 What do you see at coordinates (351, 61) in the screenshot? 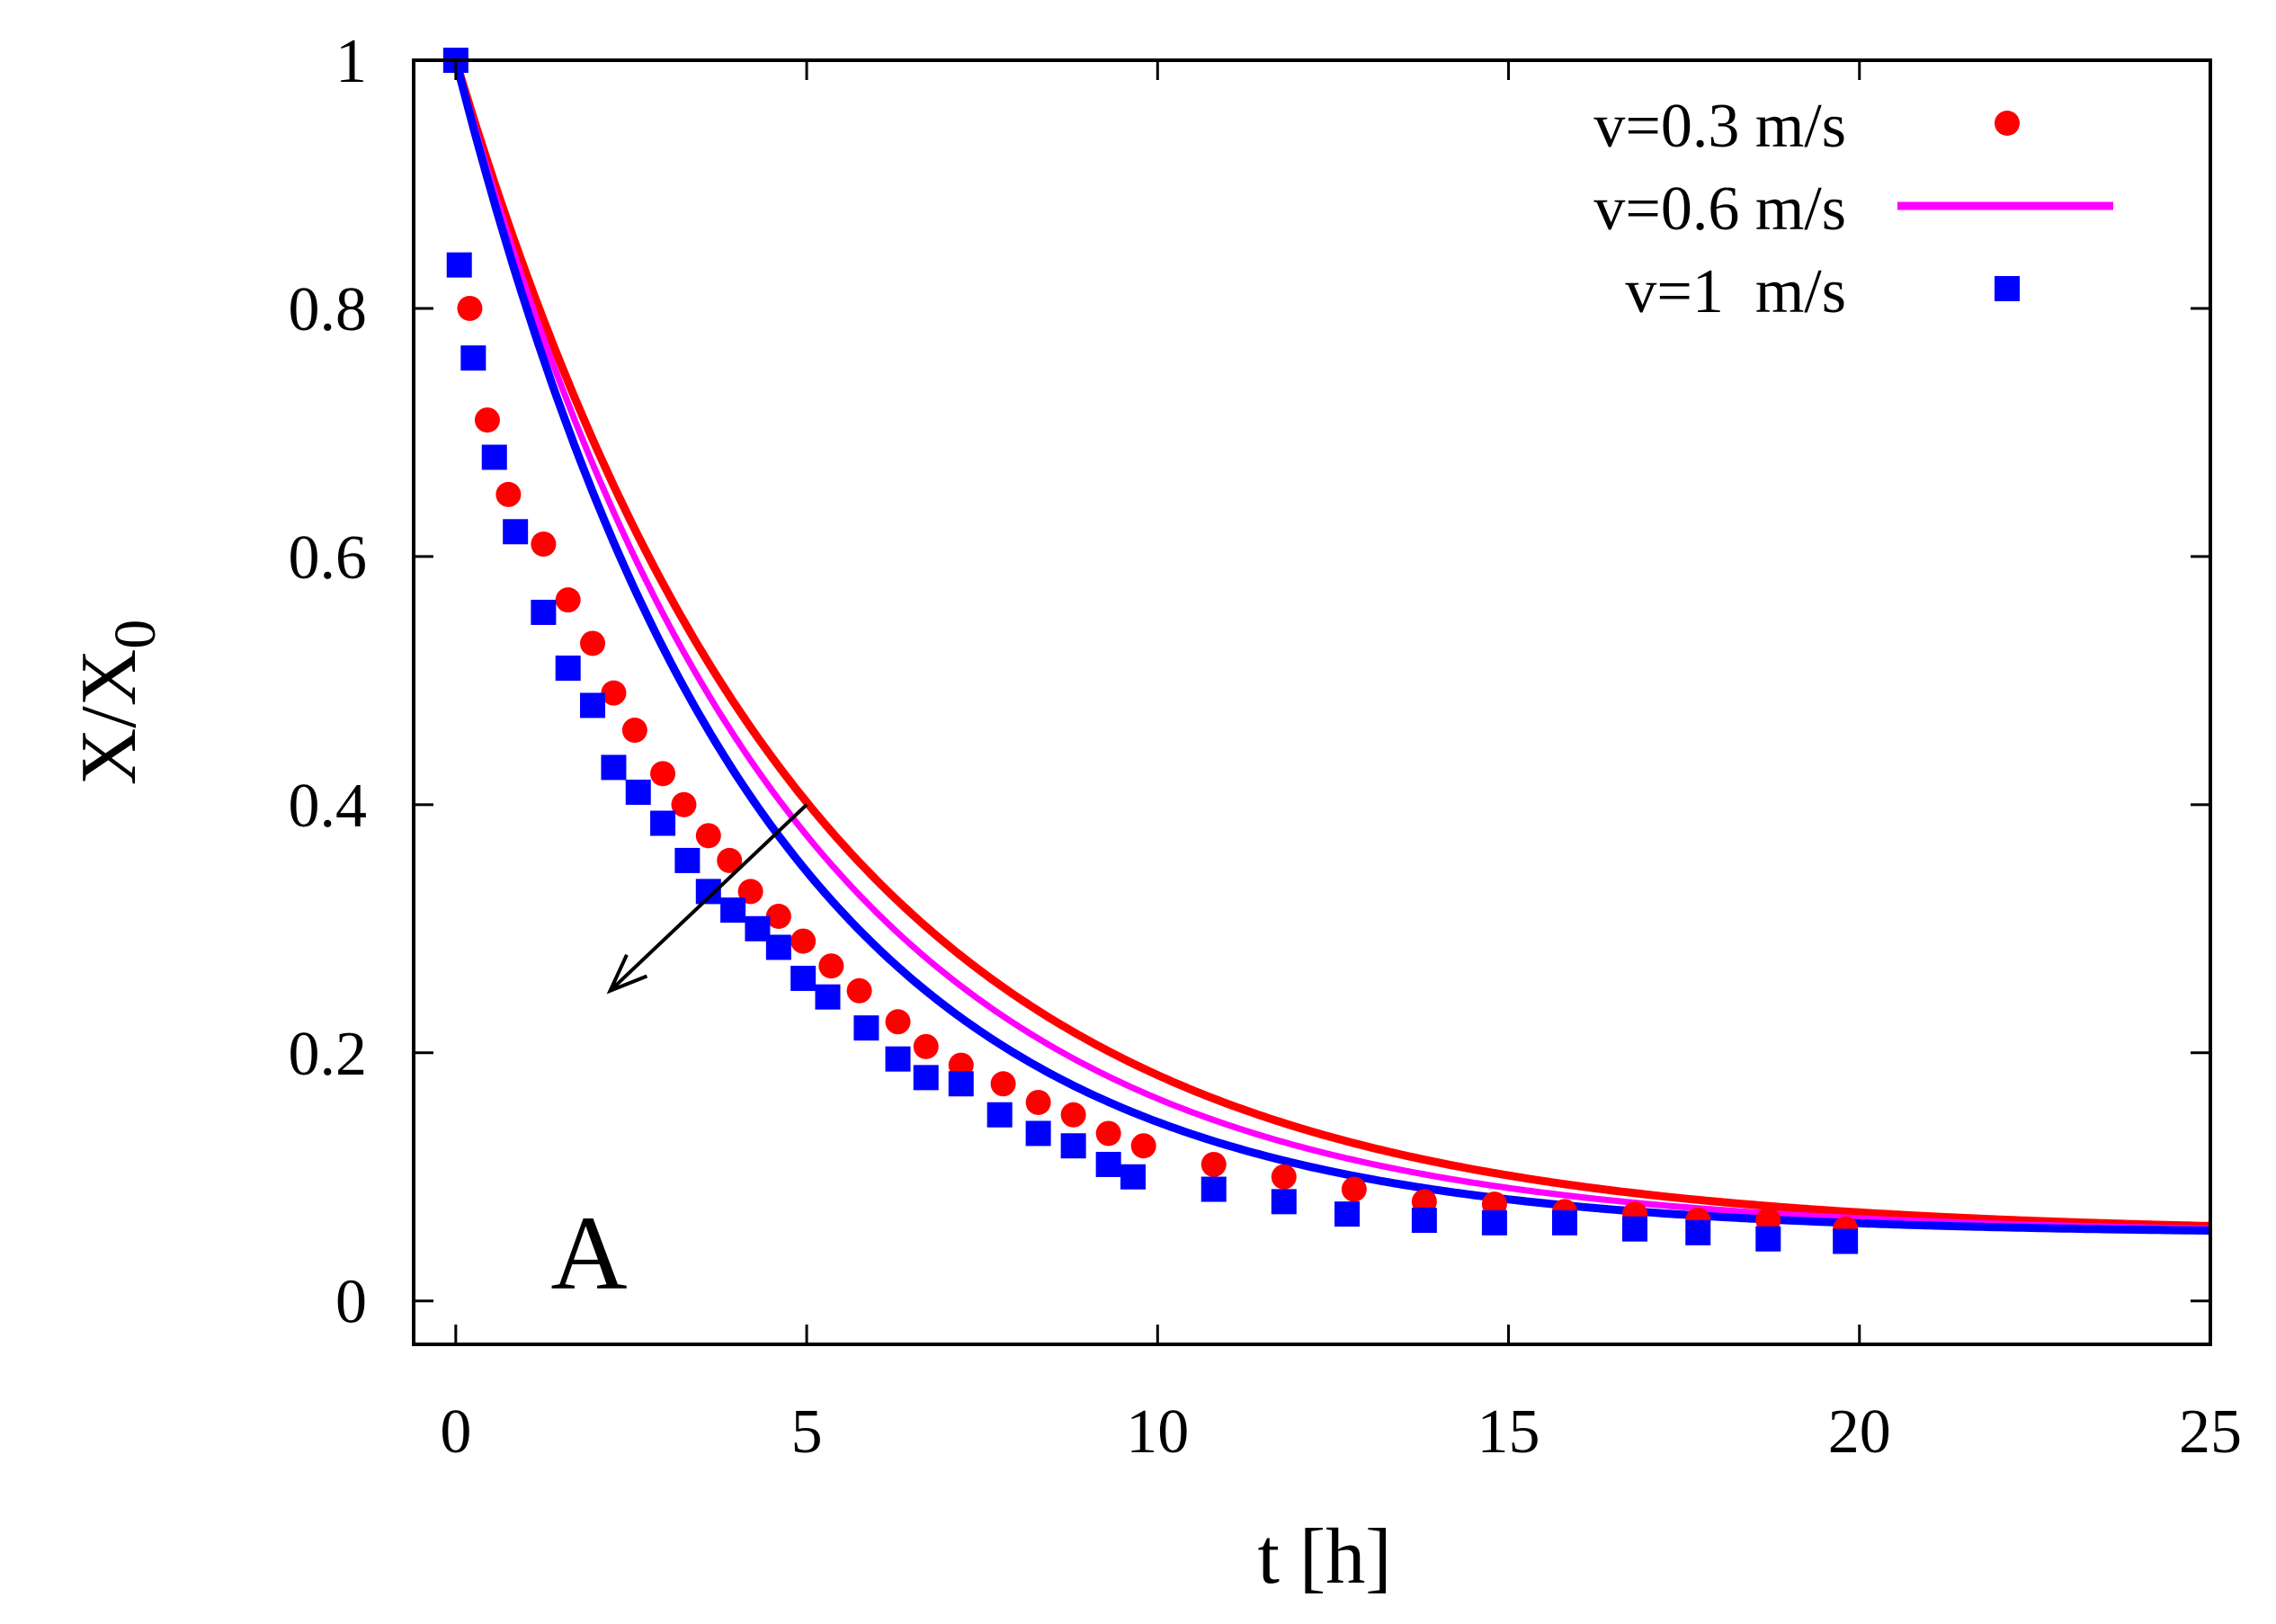
I see `y-tick-label: 1` at bounding box center [351, 61].